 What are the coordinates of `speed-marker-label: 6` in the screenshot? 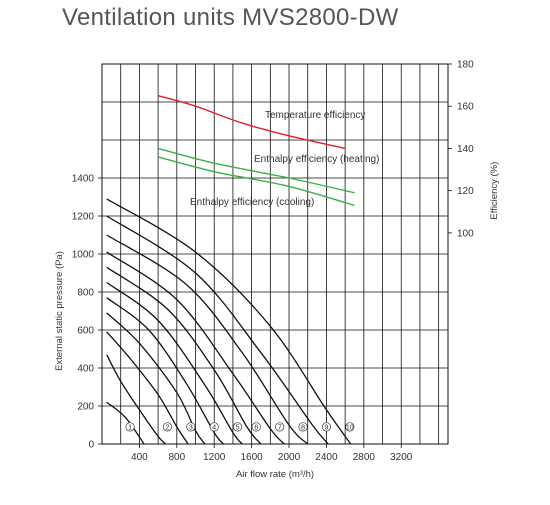 It's located at (256, 427).